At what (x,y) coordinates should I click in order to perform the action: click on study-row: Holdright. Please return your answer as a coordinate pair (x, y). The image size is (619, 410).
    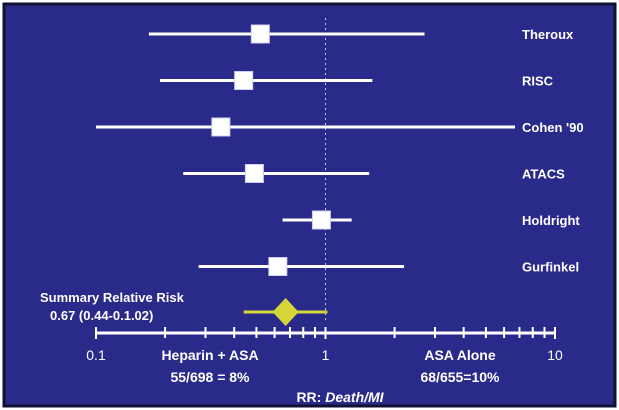
    Looking at the image, I should click on (431, 220).